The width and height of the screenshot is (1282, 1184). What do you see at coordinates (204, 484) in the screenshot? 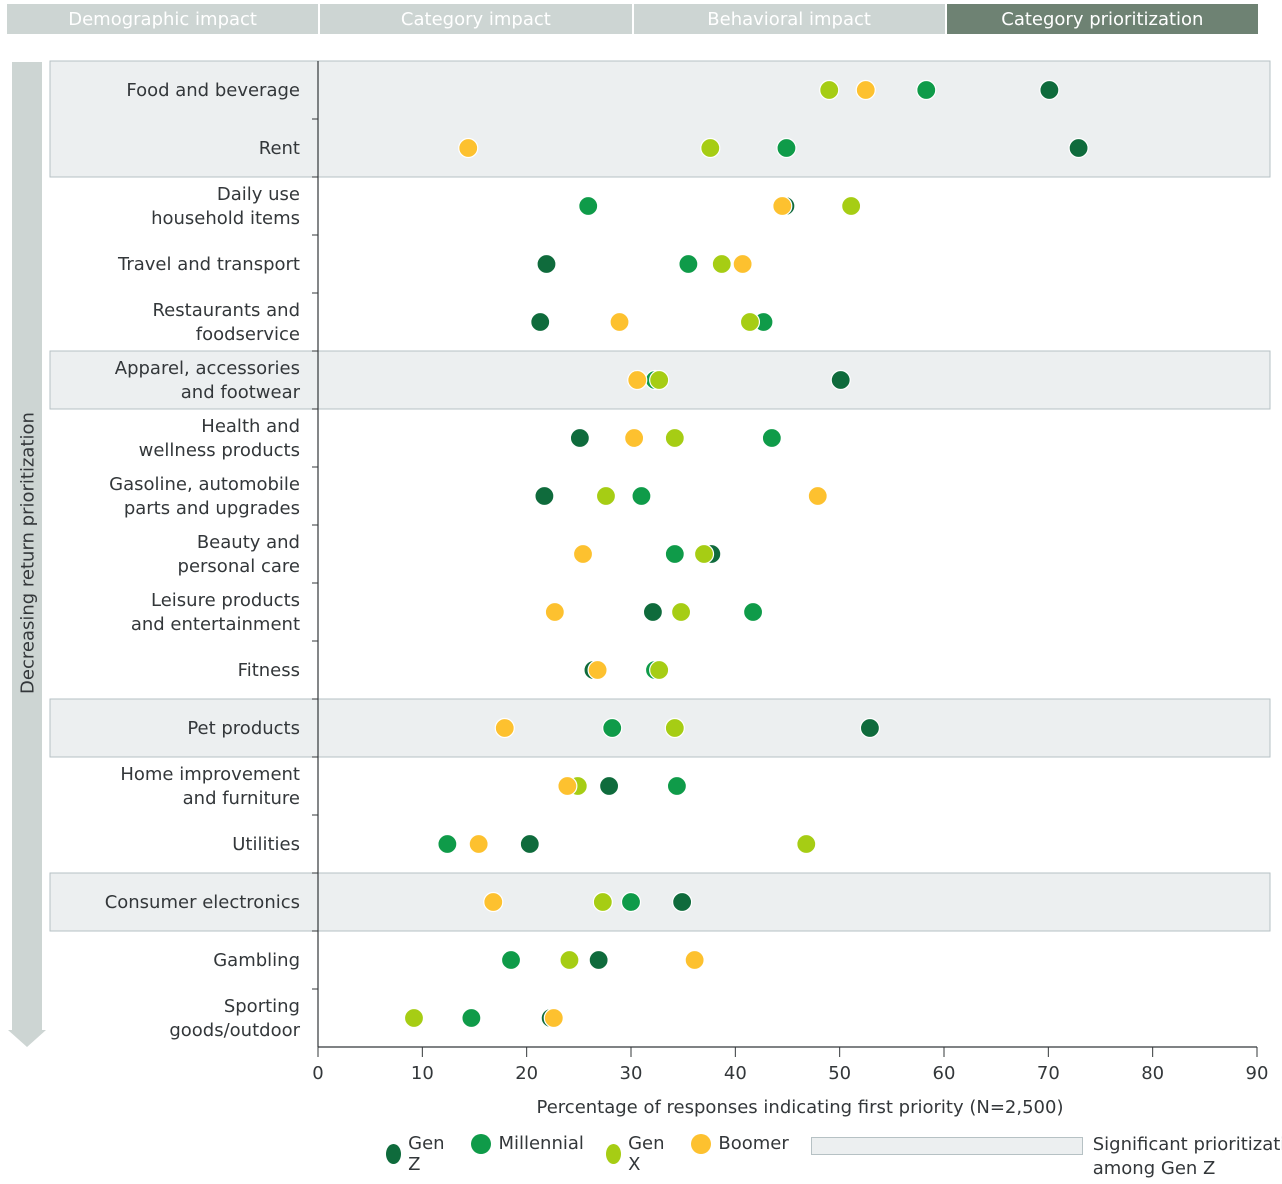
I see `category-label-line: Gasoline, automobile` at bounding box center [204, 484].